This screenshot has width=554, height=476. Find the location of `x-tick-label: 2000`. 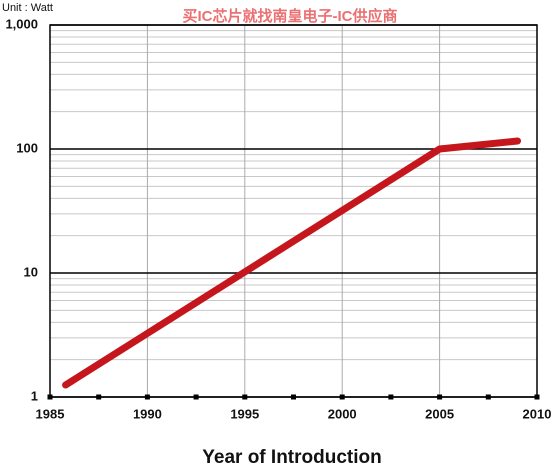

x-tick-label: 2000 is located at coordinates (342, 413).